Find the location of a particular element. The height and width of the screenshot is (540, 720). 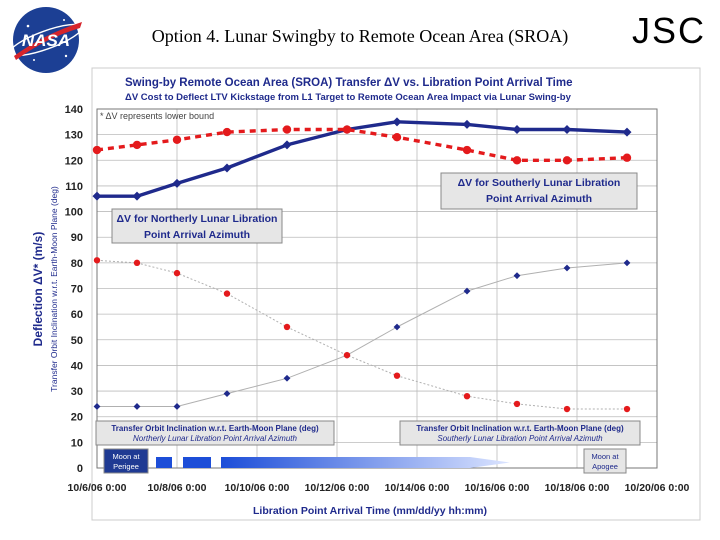

timeline-arrow is located at coordinates (365, 462).